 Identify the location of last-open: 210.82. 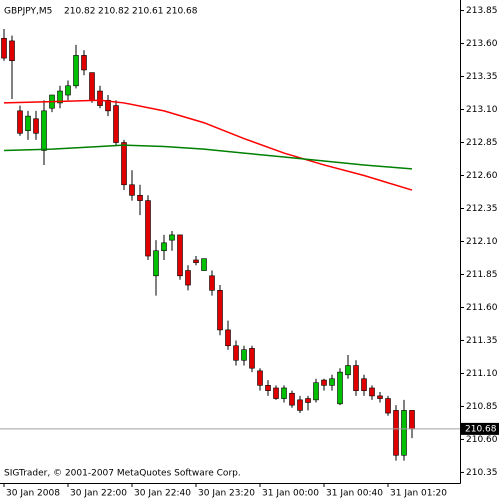
(80, 12).